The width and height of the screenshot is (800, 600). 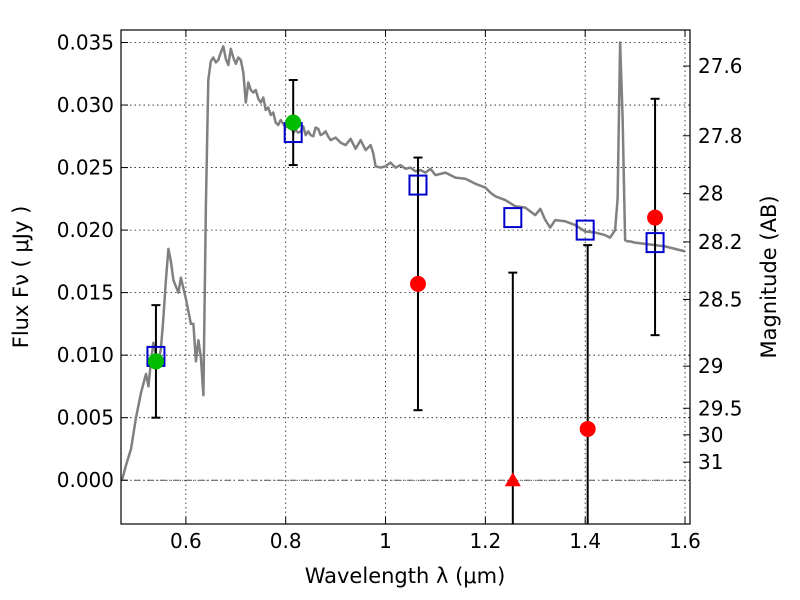 What do you see at coordinates (385, 541) in the screenshot?
I see `x-tick-label-2: 1` at bounding box center [385, 541].